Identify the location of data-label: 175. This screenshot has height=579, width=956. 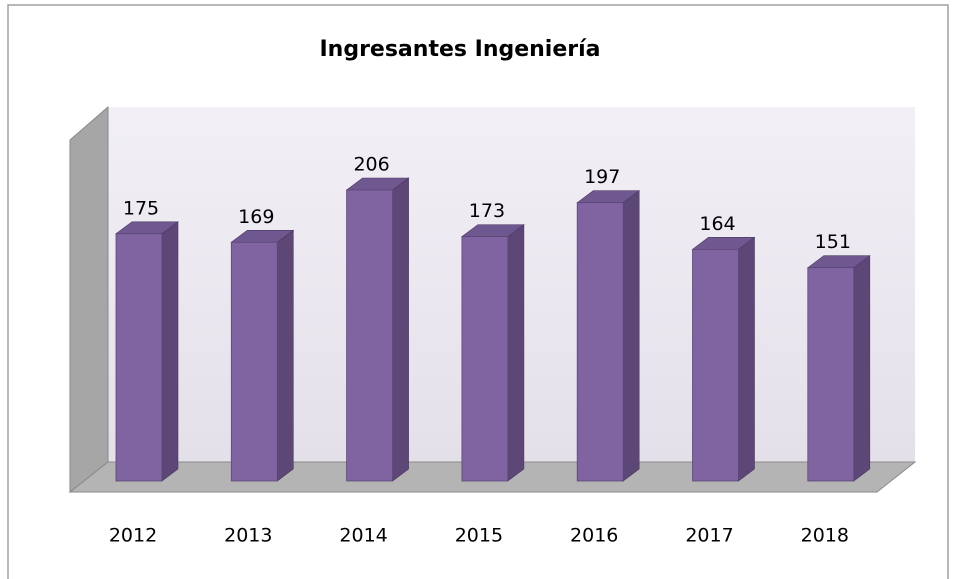
(141, 208).